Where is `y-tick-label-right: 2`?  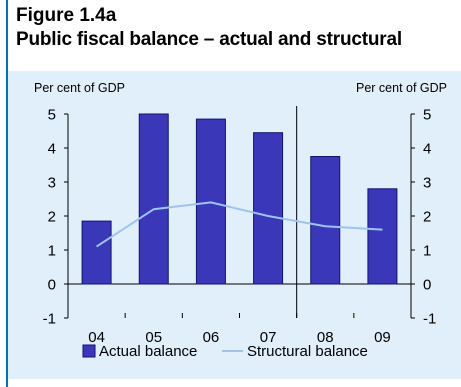
y-tick-label-right: 2 is located at coordinates (427, 217).